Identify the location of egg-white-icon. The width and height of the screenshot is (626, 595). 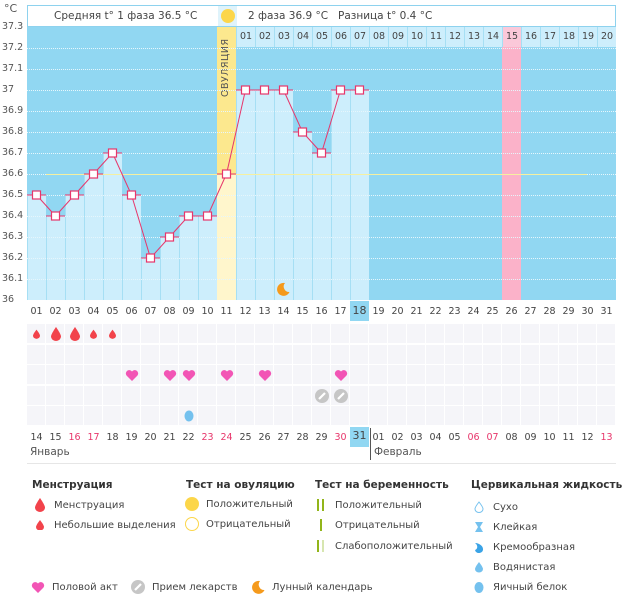
(188, 415).